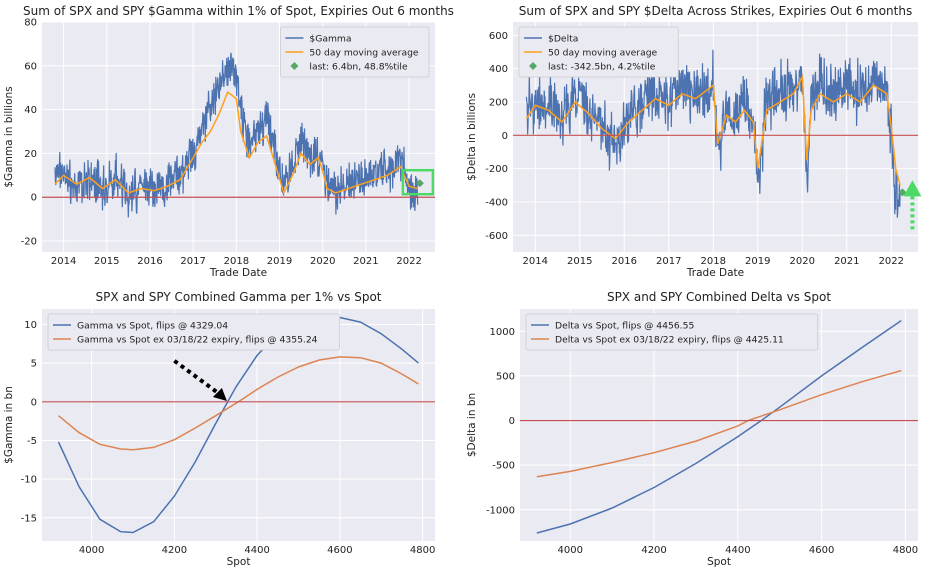 The height and width of the screenshot is (576, 927). What do you see at coordinates (472, 137) in the screenshot?
I see `y-axis-label: $Delta in billions` at bounding box center [472, 137].